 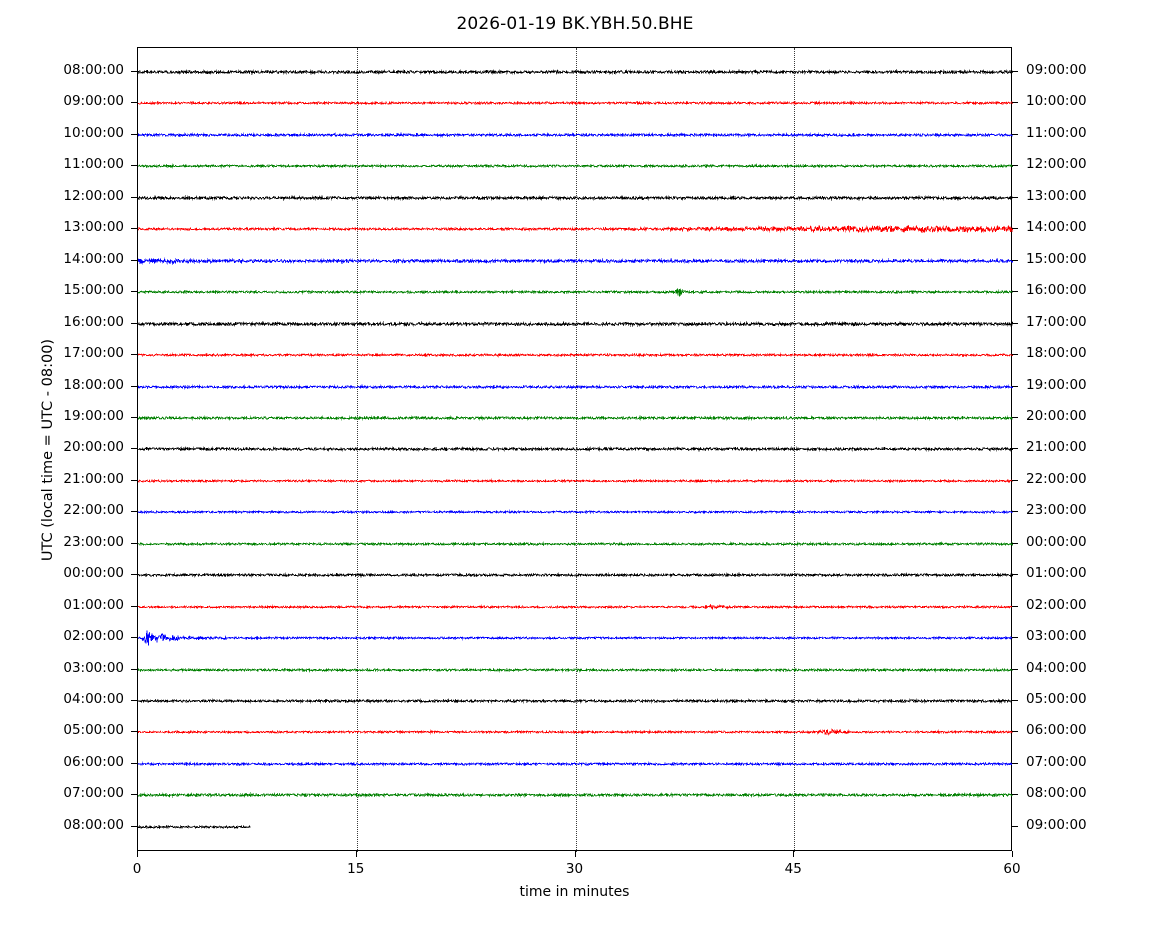 I want to click on y-tick-label-right: 18:00:00, so click(x=1056, y=353).